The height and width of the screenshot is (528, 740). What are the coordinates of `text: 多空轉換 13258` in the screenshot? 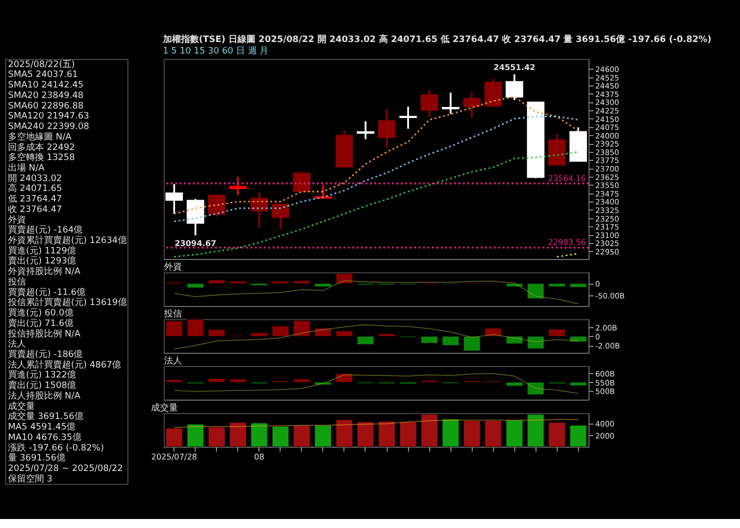 It's located at (42, 158).